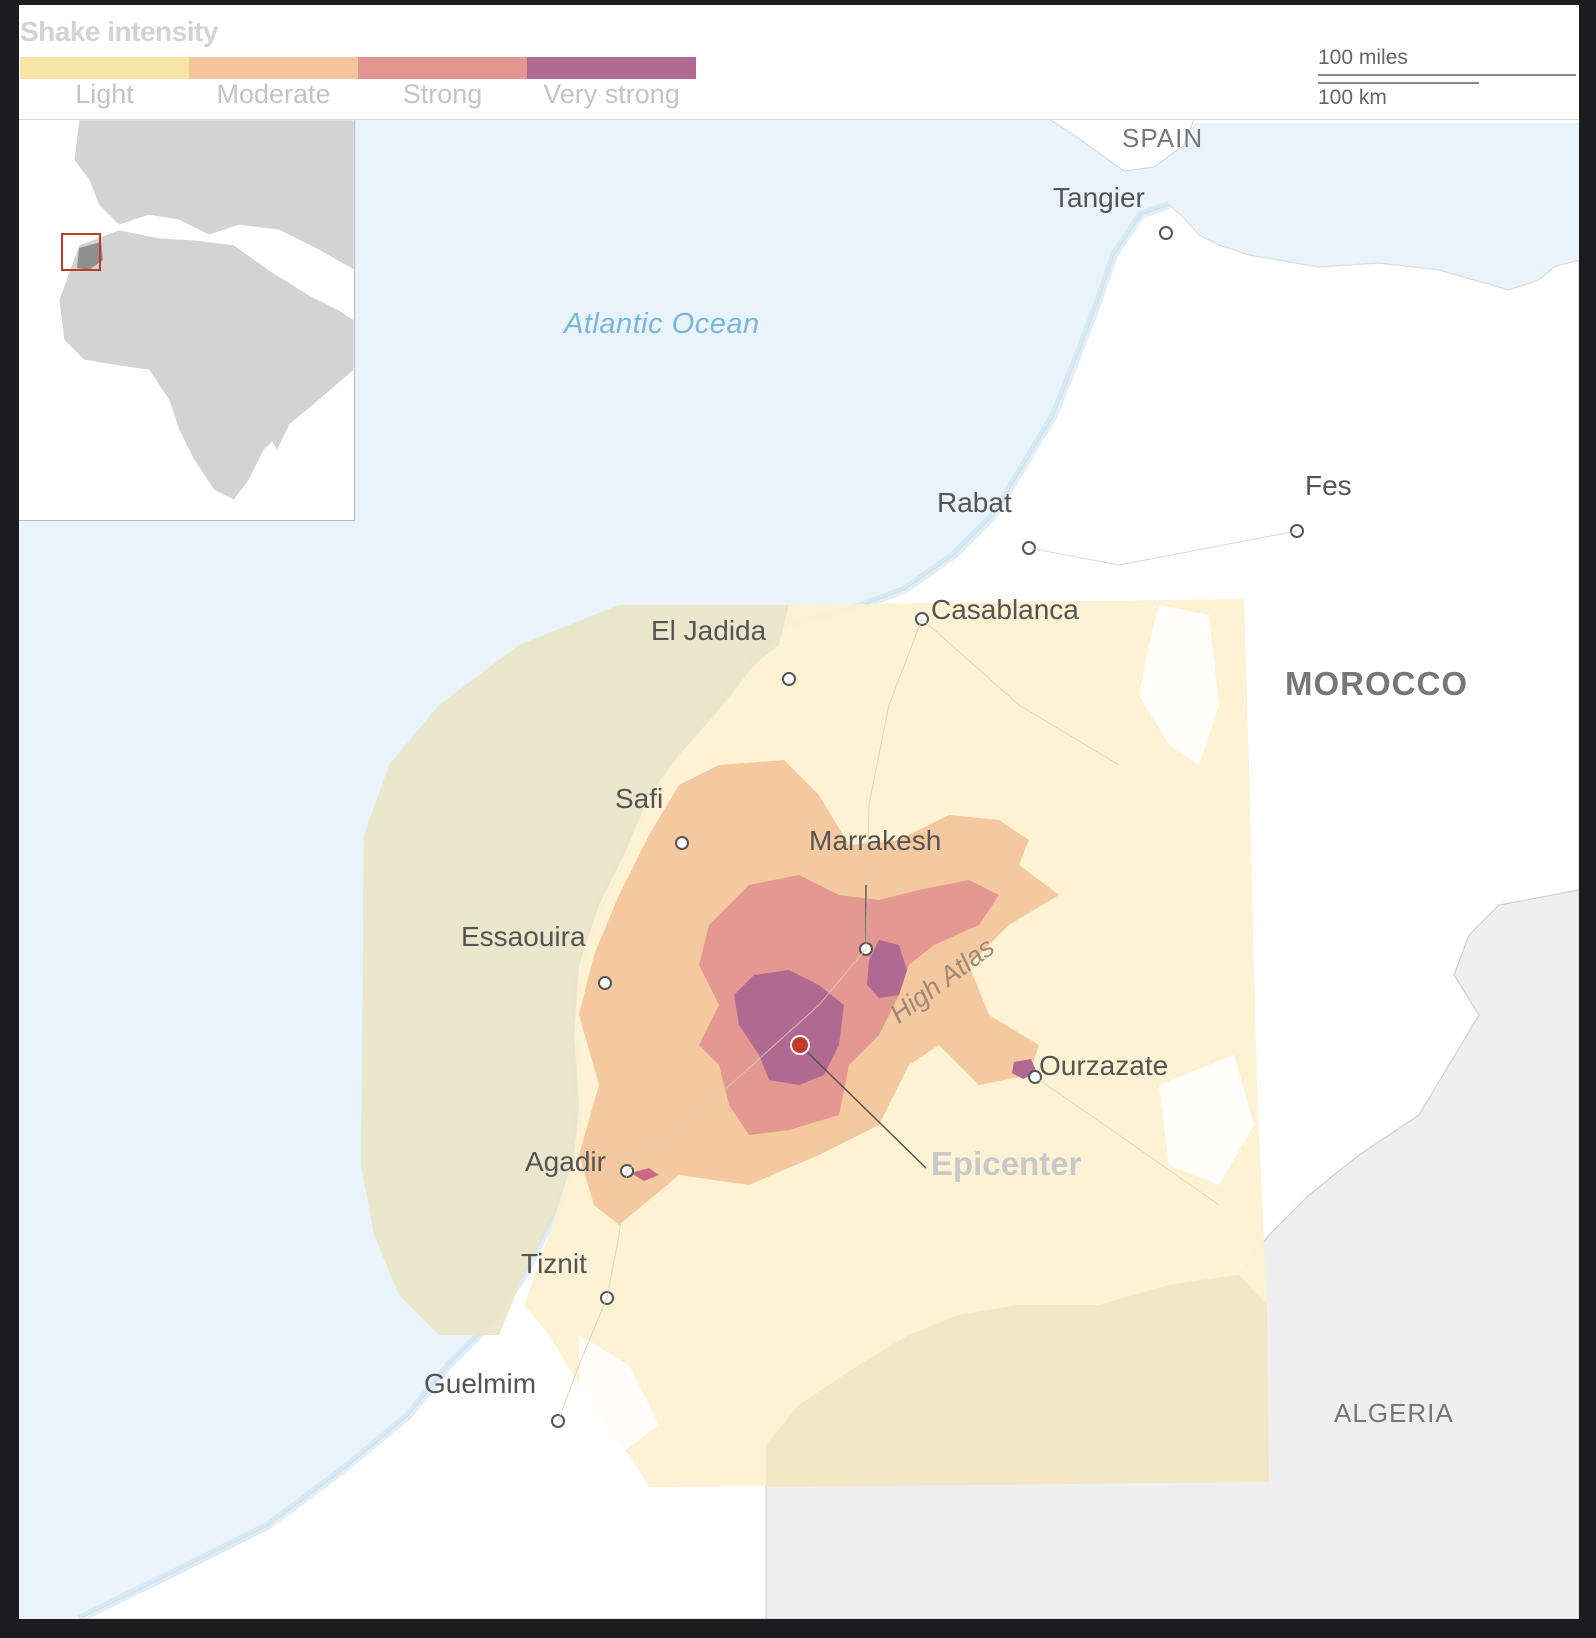  I want to click on atlantic-ocean-label: Atlantic Ocean, so click(662, 324).